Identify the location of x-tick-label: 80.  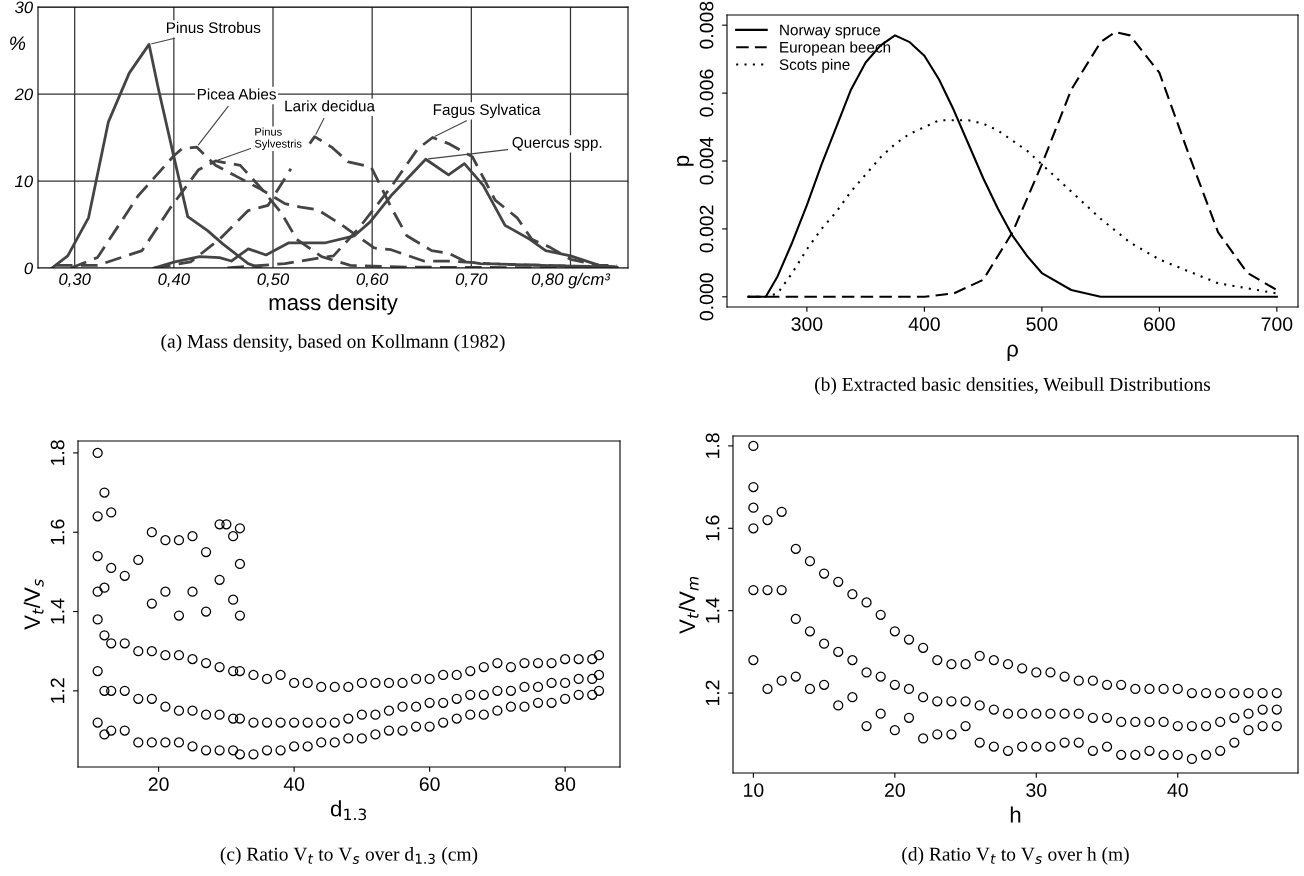
(565, 784).